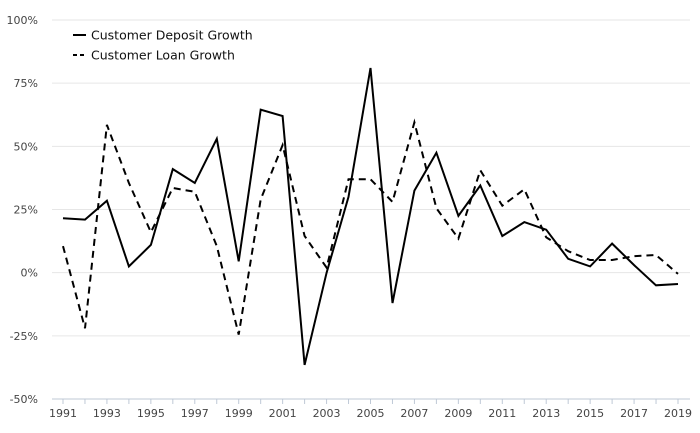  I want to click on x-tick-label: 2003, so click(327, 413).